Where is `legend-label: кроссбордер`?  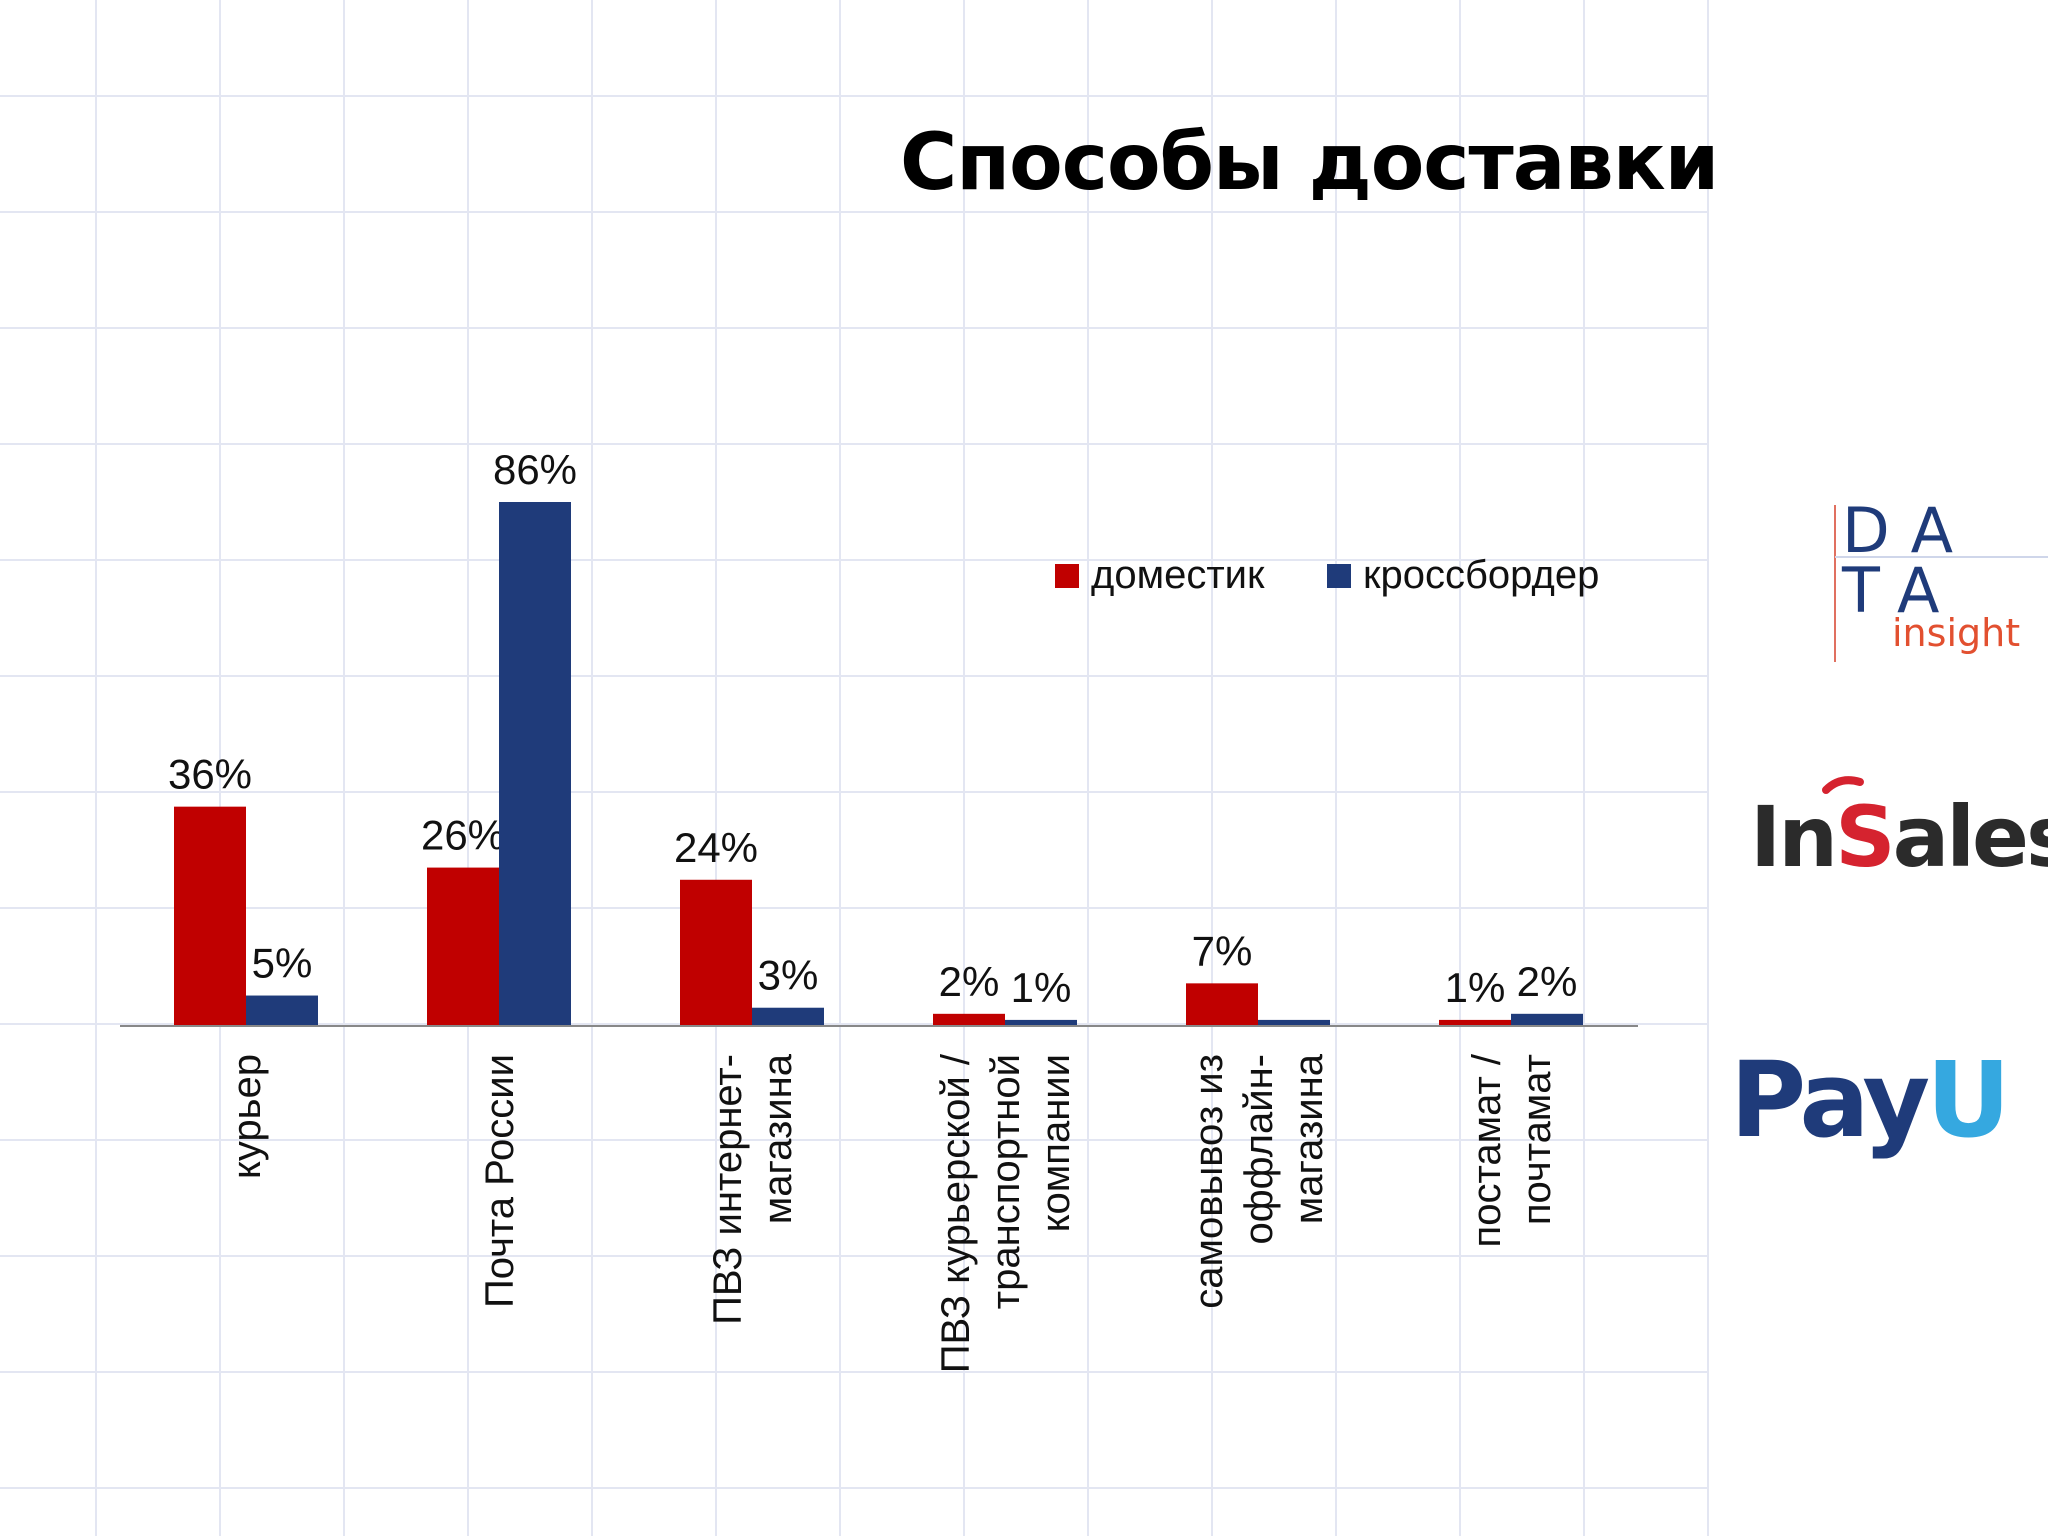 legend-label: кроссбордер is located at coordinates (1481, 575).